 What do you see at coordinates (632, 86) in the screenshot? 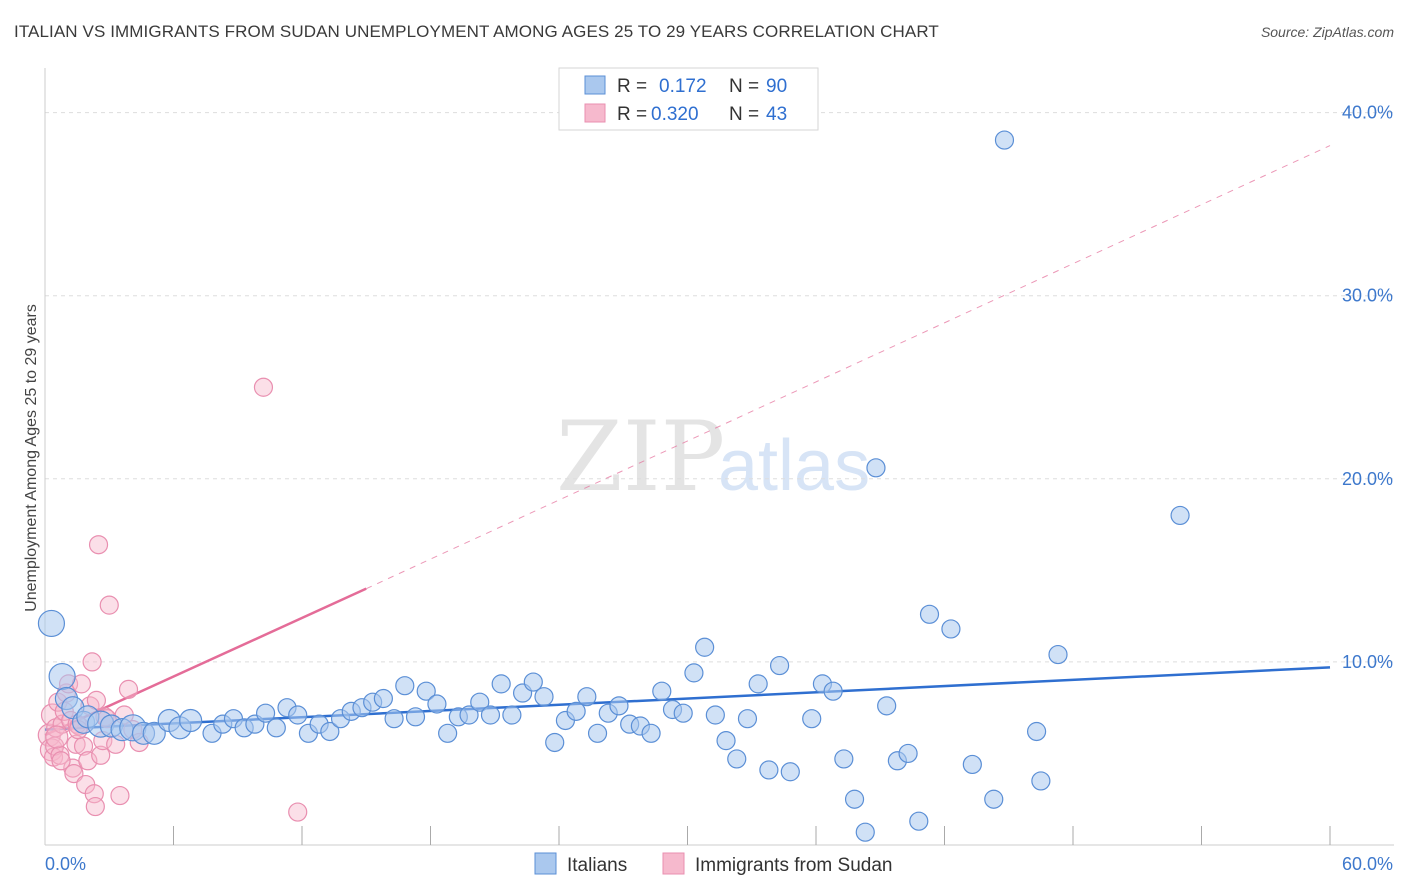
I see `stats-r-label-1: R =` at bounding box center [632, 86].